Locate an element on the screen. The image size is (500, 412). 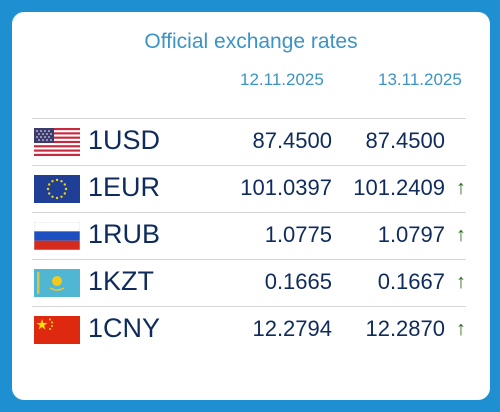
rate-row-rub: 1RUB 1.0775 1.0797 ↑ is located at coordinates (249, 236).